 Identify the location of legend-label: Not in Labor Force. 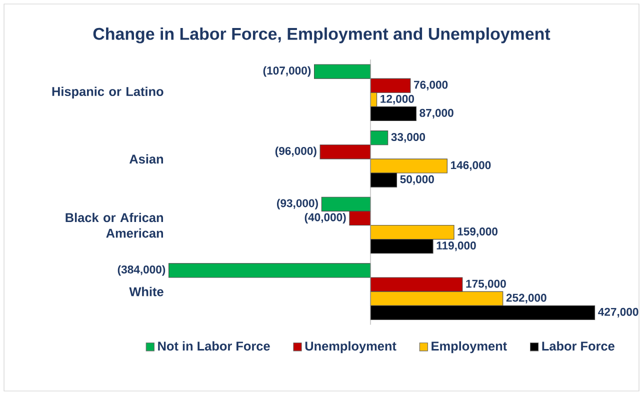
(214, 346).